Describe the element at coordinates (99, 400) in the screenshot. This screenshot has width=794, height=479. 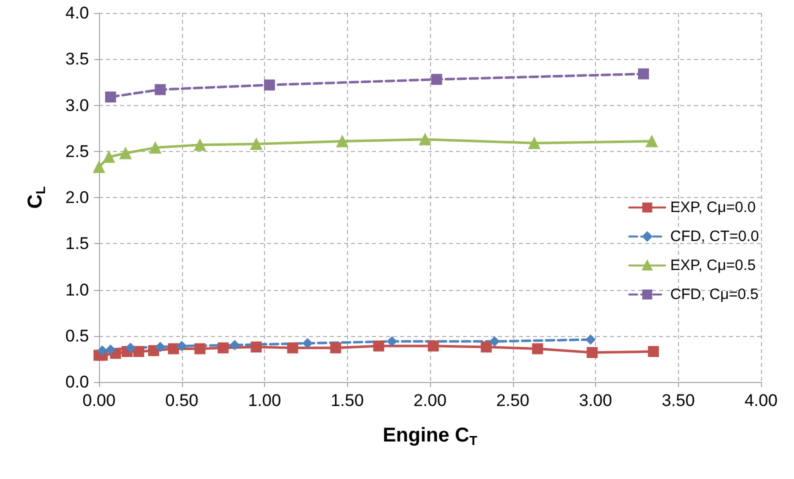
I see `x-tick-label: 0.00` at that location.